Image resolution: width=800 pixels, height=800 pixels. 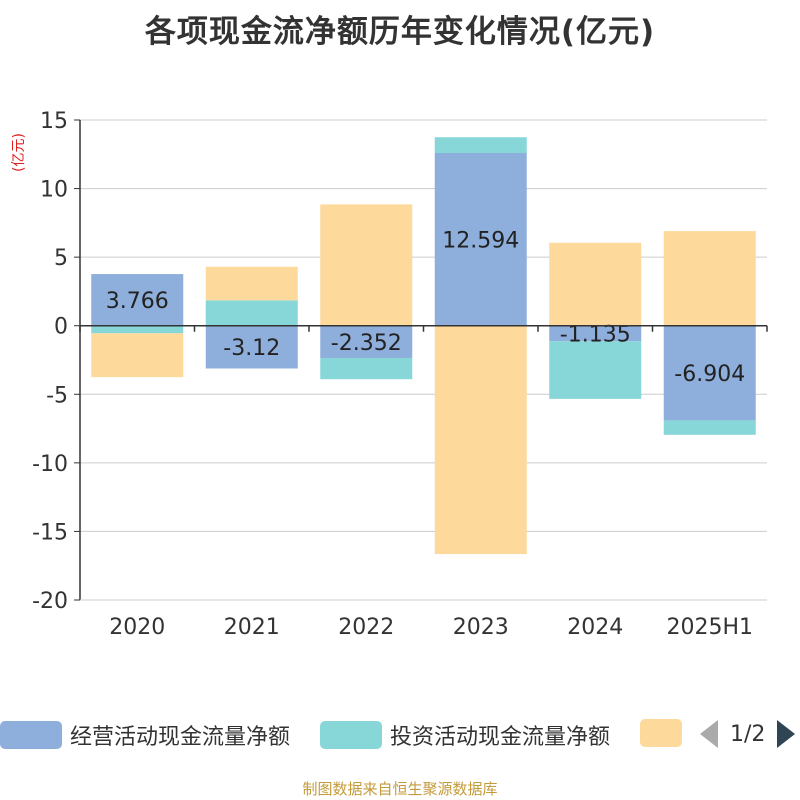 I want to click on bar-data-label: -2.352, so click(x=366, y=343).